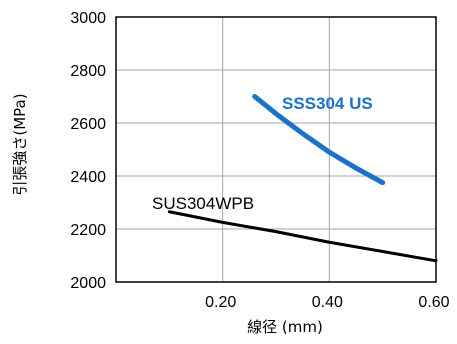 The width and height of the screenshot is (457, 344). Describe the element at coordinates (88, 283) in the screenshot. I see `y-tick-label: 2000` at that location.